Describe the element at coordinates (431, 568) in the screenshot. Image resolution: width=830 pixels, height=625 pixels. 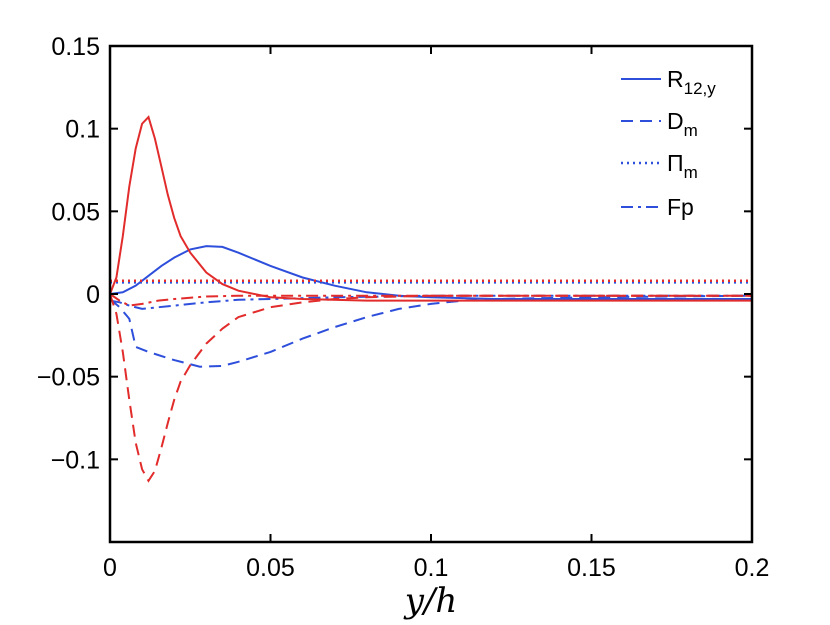
I see `x-tick-label: 0.1` at that location.